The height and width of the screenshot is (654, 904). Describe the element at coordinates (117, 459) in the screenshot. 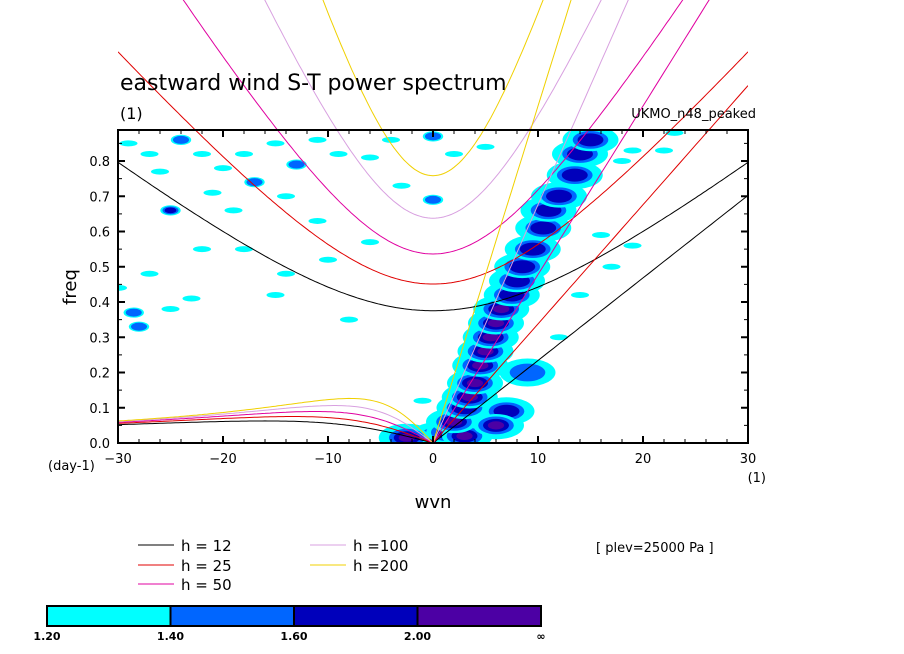

I see `x-tick-label: −30` at that location.